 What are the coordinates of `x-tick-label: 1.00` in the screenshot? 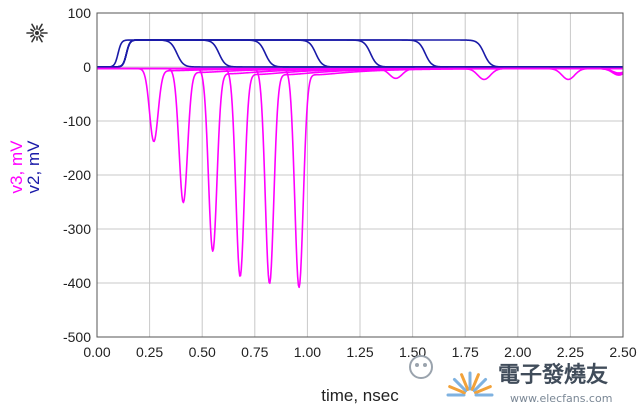 It's located at (307, 352).